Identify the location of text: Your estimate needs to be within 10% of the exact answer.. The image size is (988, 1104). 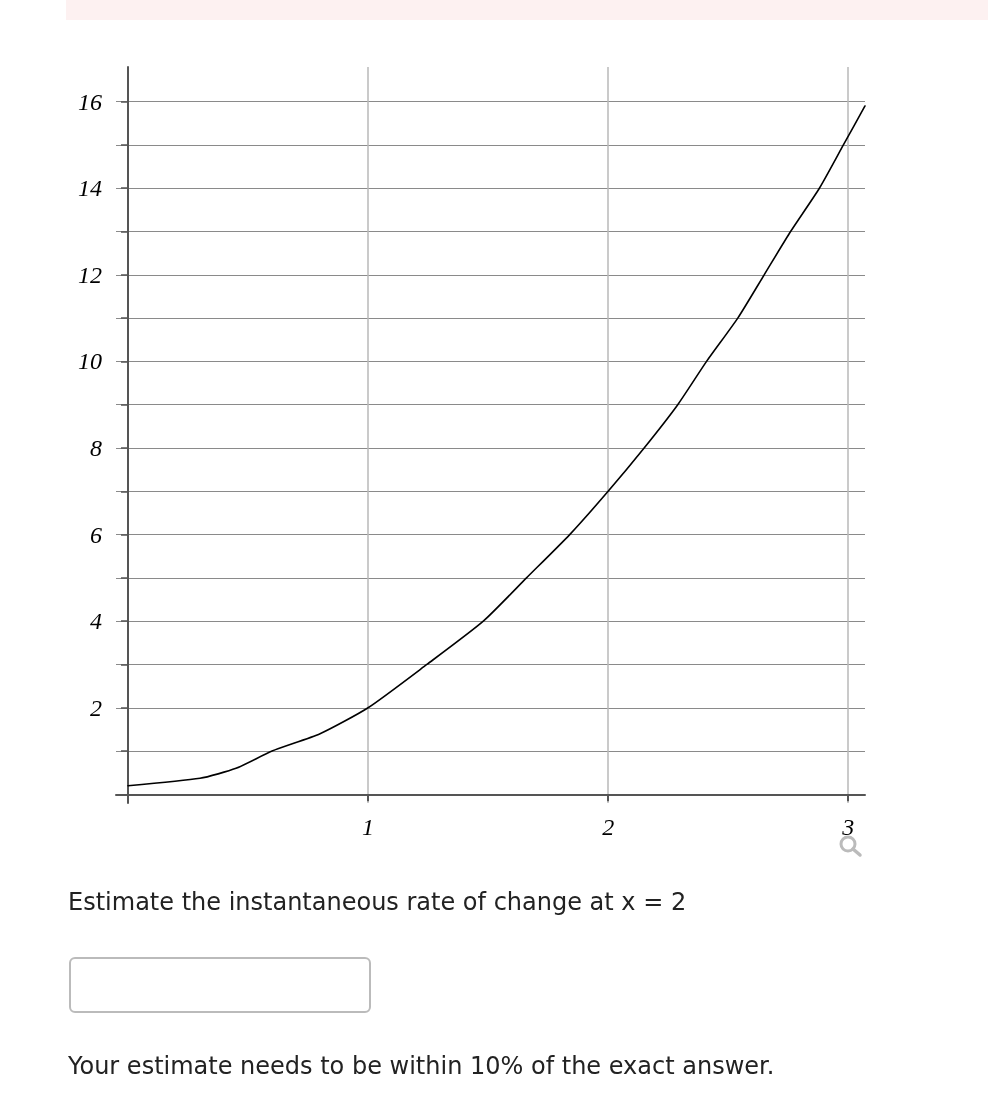
(421, 1066).